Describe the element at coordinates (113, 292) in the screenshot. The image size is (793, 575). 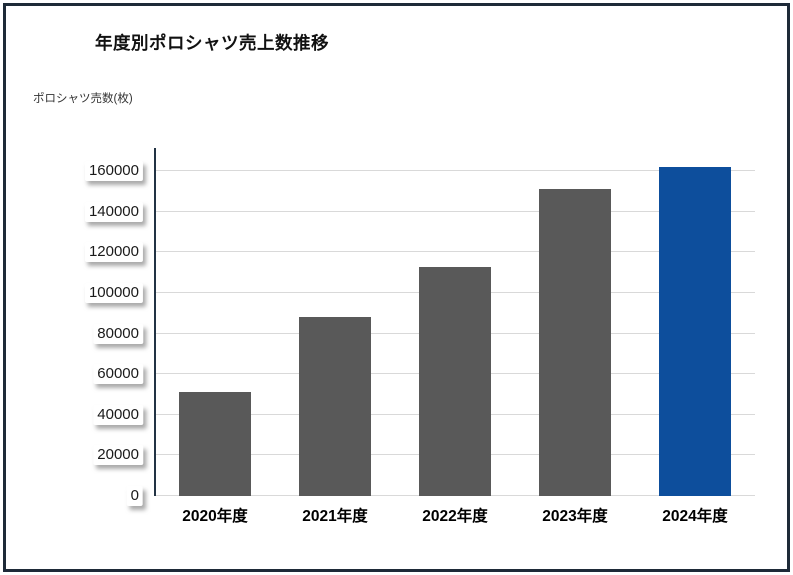
I see `y-tick-label: 100000` at that location.